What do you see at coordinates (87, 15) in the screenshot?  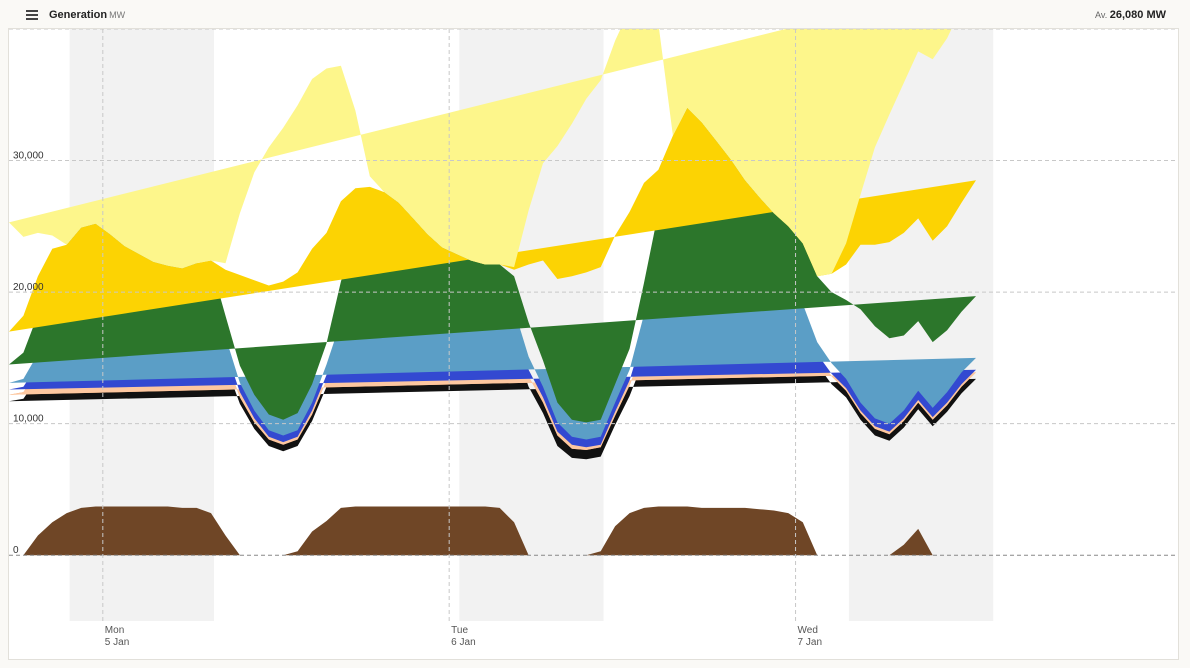 I see `chart-title: Generation MW` at bounding box center [87, 15].